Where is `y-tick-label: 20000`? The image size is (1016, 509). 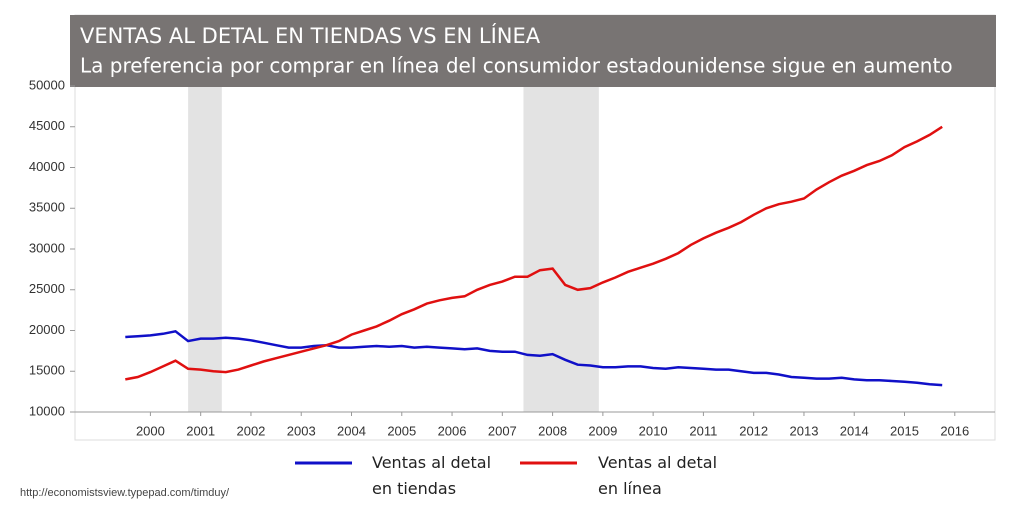 y-tick-label: 20000 is located at coordinates (47, 329).